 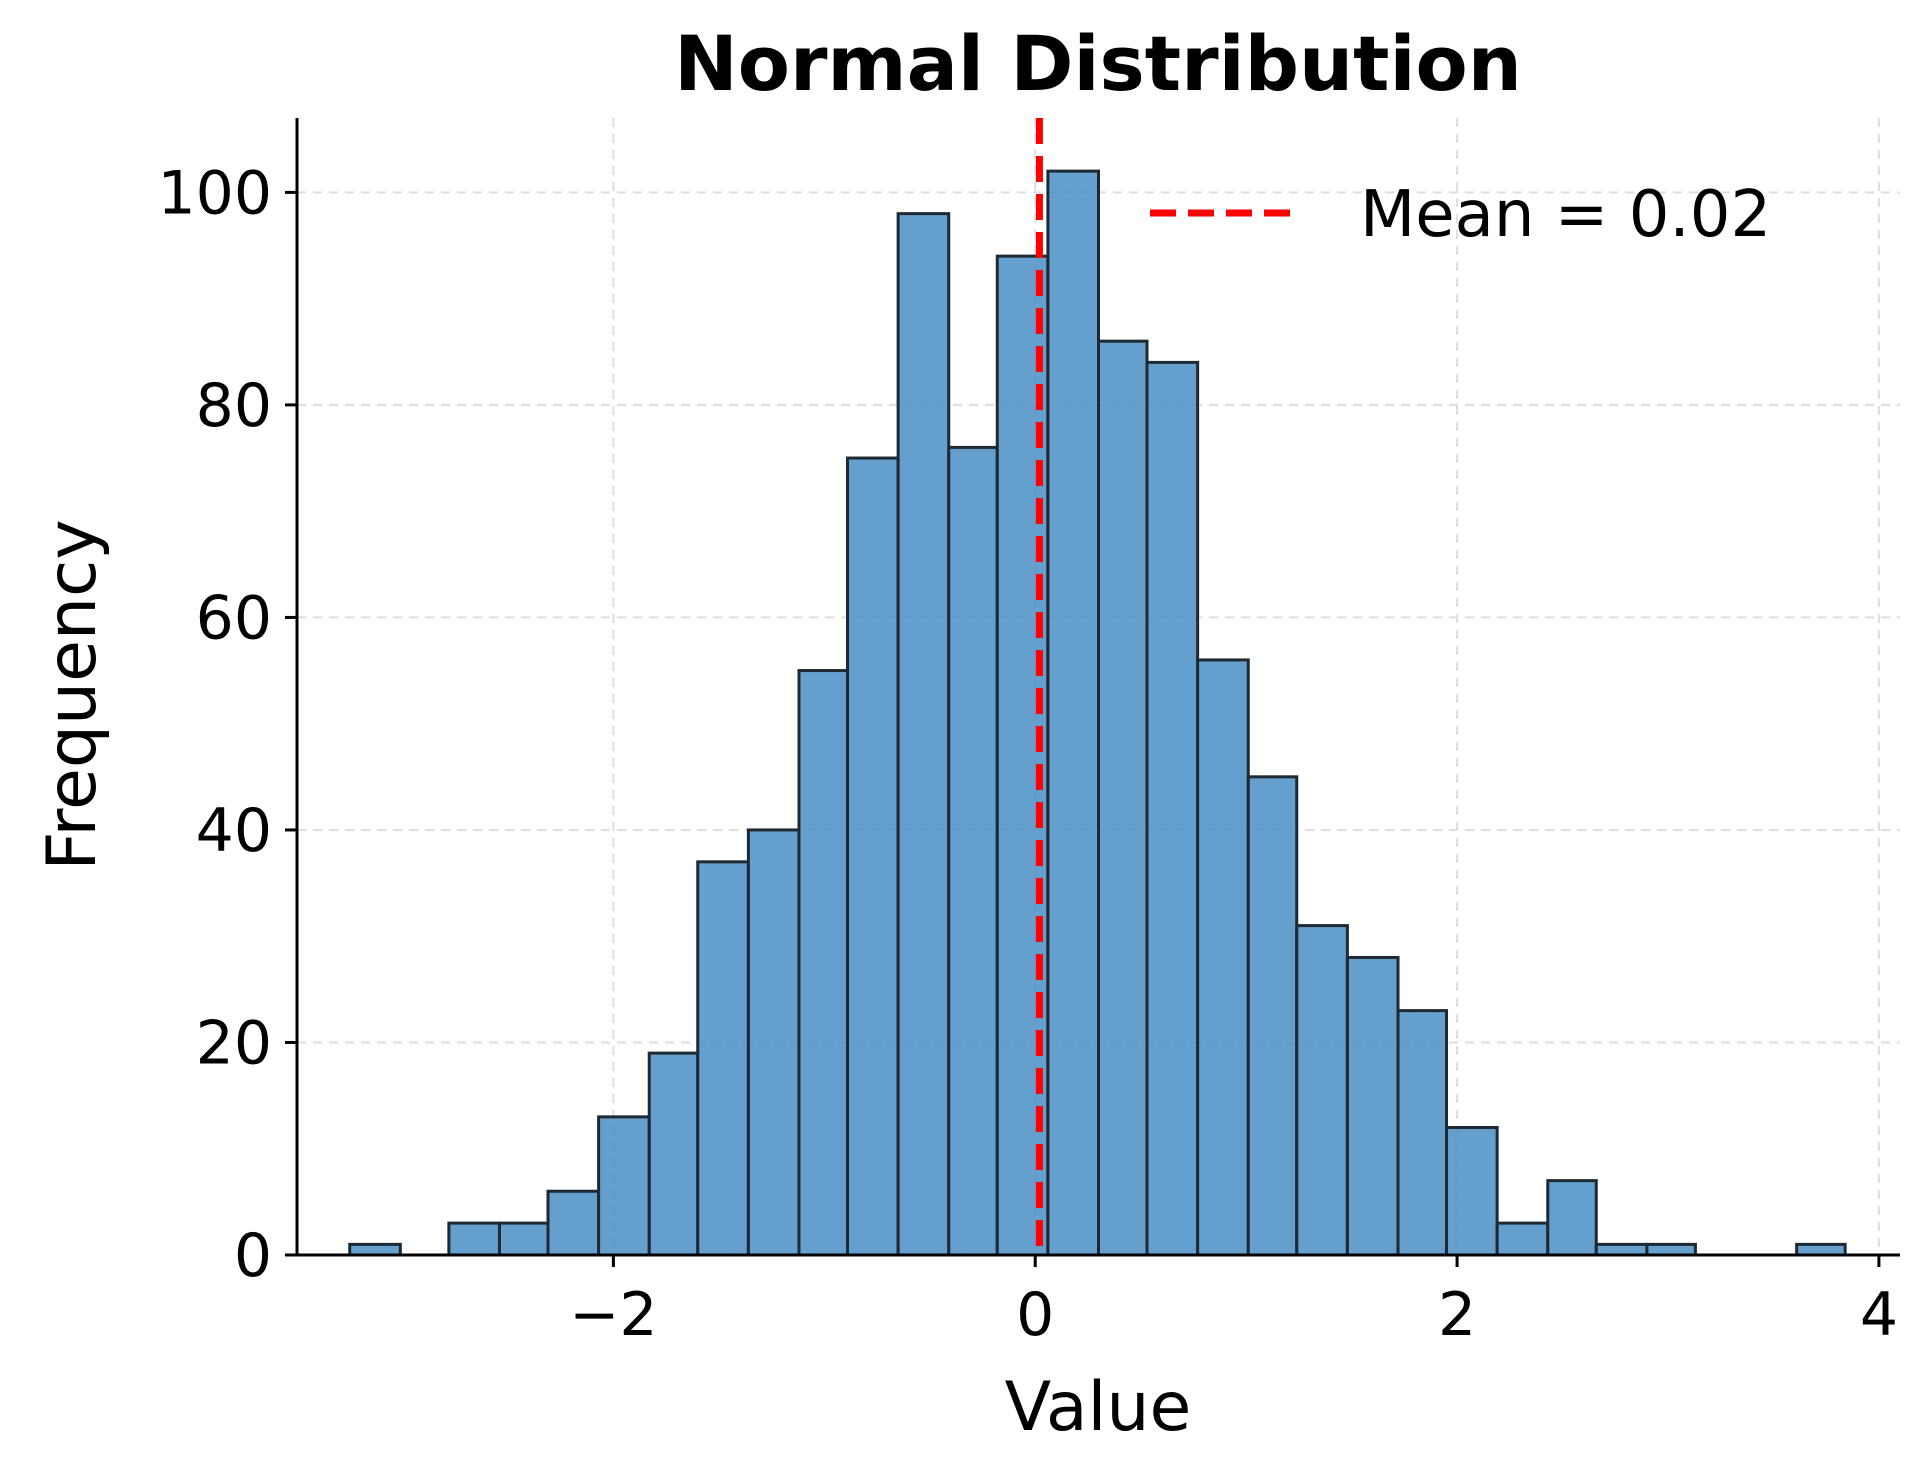 What do you see at coordinates (1565, 215) in the screenshot?
I see `legend-label-mean: Mean = 0.02` at bounding box center [1565, 215].